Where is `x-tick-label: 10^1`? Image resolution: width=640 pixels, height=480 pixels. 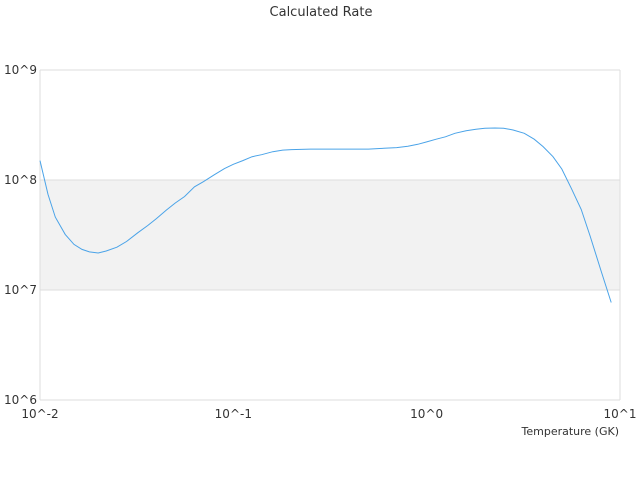 x-tick-label: 10^1 is located at coordinates (620, 414).